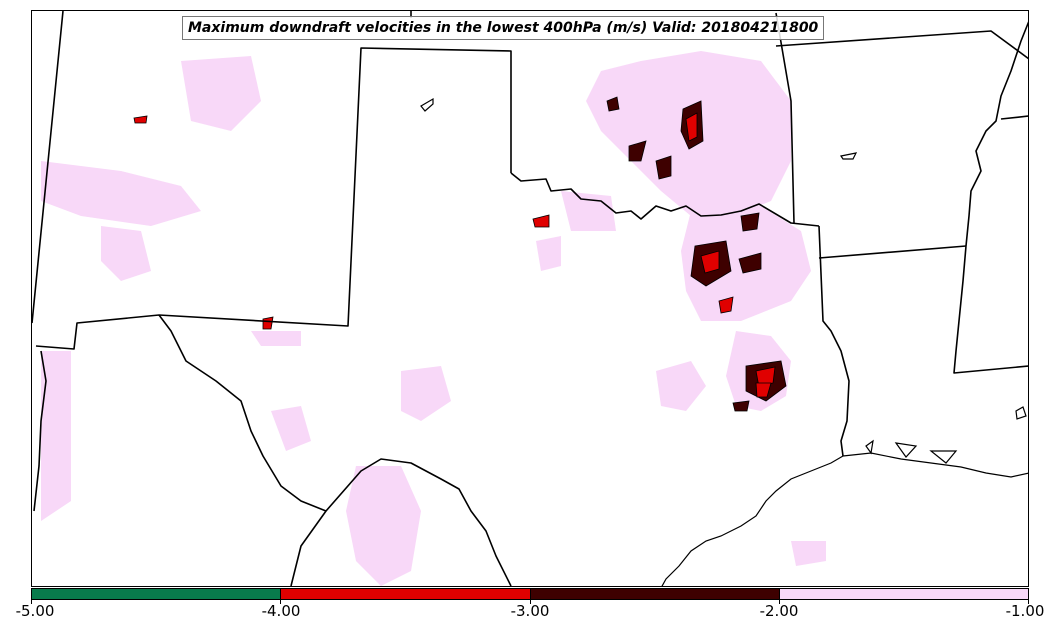 The width and height of the screenshot is (1060, 633). I want to click on border-west, so click(40, 431).